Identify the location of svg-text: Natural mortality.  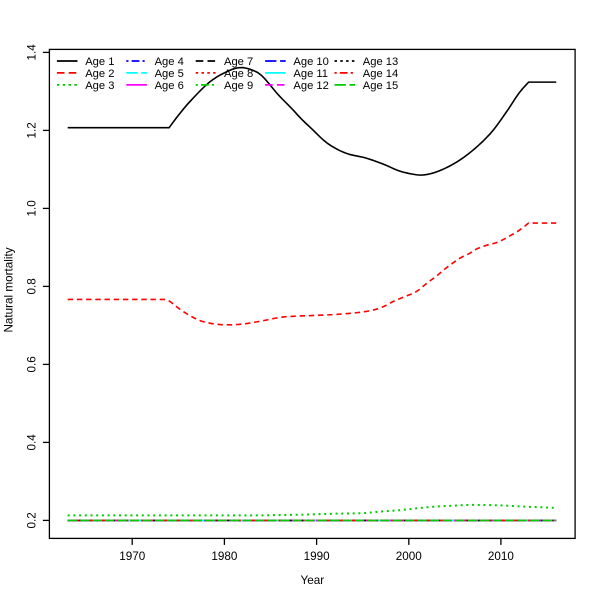
(9, 289).